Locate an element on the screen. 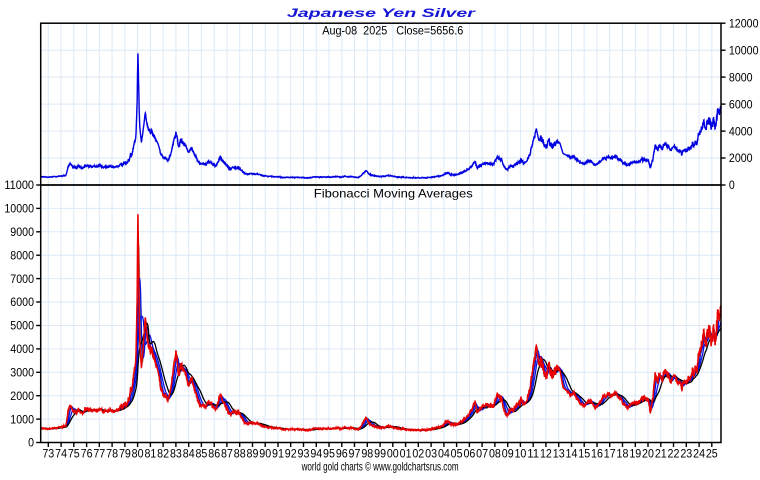 Image resolution: width=760 pixels, height=480 pixels. svg-text: Fibonacci Moving Averages is located at coordinates (393, 194).